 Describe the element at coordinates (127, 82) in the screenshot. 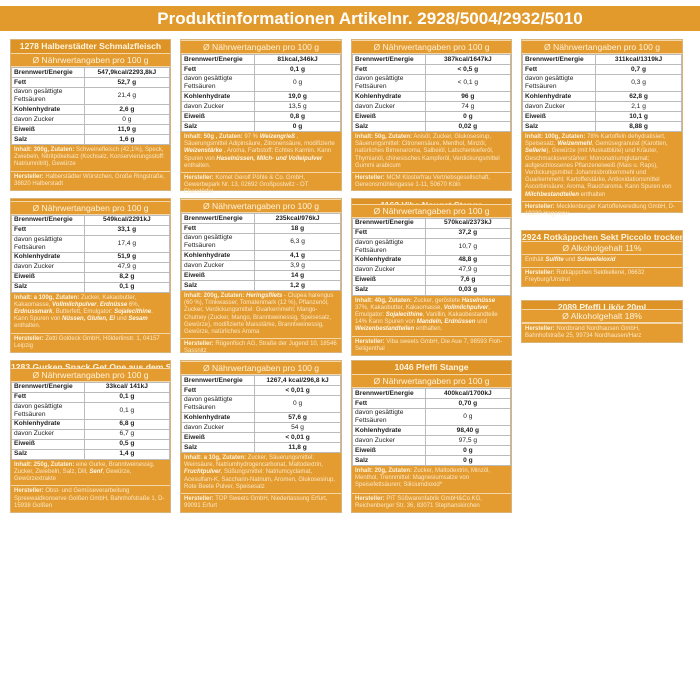

I see `nutrient-value: 52,7 g` at that location.